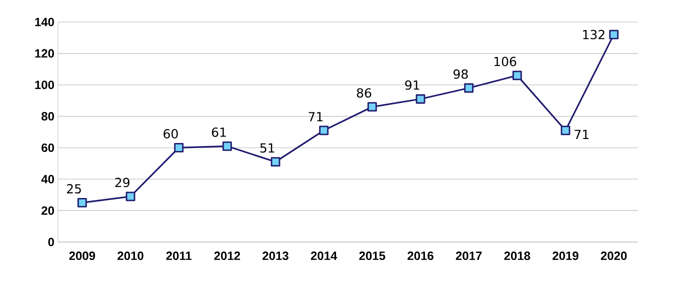 The width and height of the screenshot is (700, 282). Describe the element at coordinates (73, 189) in the screenshot. I see `data-label: 25` at that location.